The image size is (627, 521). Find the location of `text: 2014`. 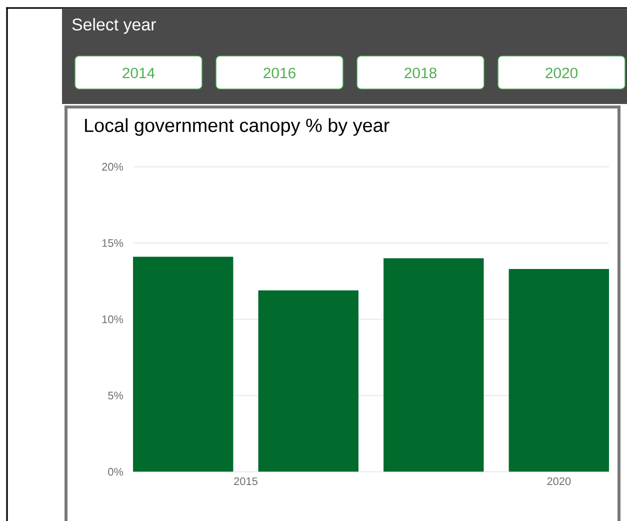

text: 2014 is located at coordinates (138, 73).